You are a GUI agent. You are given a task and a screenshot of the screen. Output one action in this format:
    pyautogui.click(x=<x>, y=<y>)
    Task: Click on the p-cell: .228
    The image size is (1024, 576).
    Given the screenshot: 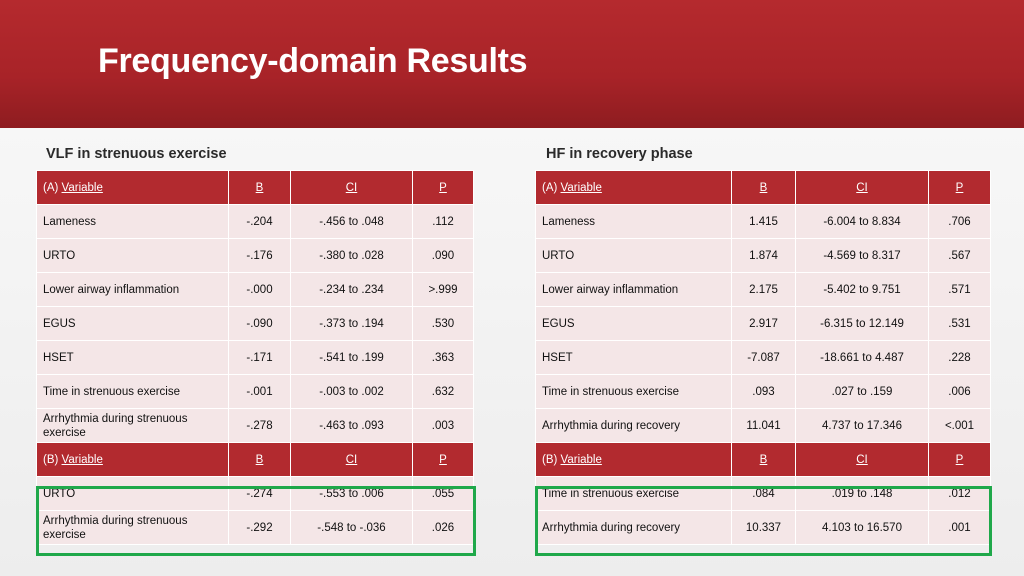 What is the action you would take?
    pyautogui.click(x=959, y=357)
    